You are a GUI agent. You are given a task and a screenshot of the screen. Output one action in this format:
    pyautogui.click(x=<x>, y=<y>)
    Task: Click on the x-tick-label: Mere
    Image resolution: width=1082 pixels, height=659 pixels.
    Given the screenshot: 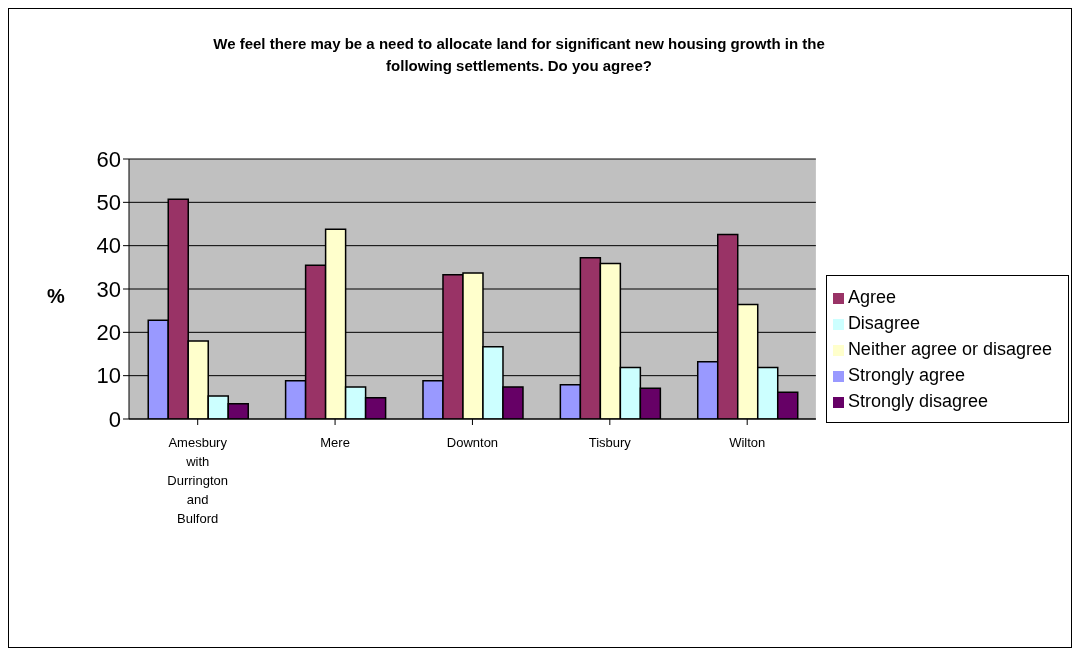 What is the action you would take?
    pyautogui.click(x=335, y=442)
    